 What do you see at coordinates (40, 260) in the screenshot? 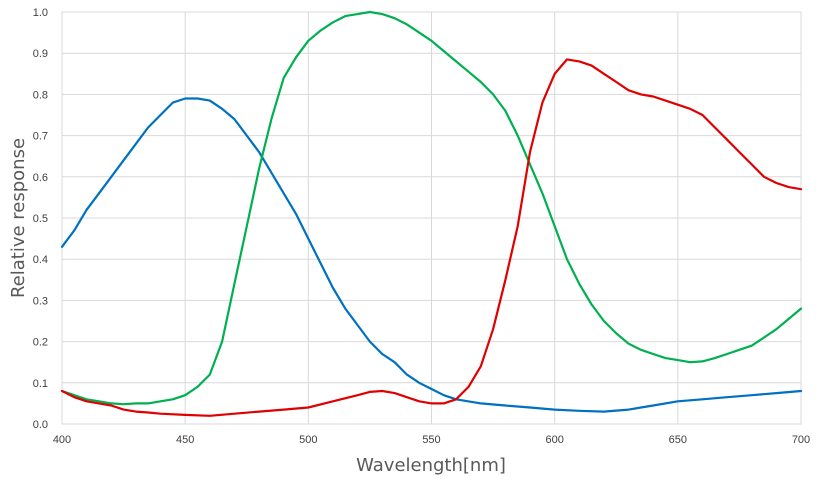
I see `y-tick-label: 0.4` at bounding box center [40, 260].